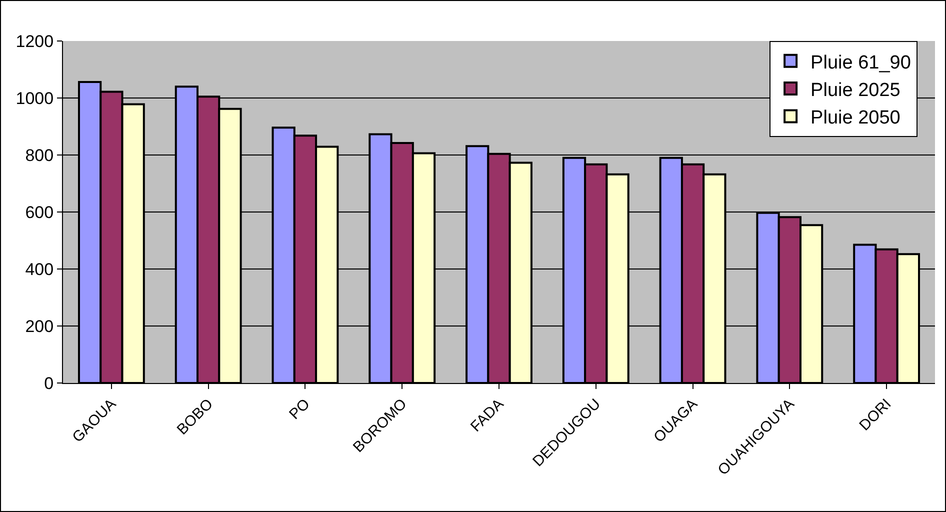  What do you see at coordinates (39, 326) in the screenshot?
I see `y-tick-label: 200` at bounding box center [39, 326].